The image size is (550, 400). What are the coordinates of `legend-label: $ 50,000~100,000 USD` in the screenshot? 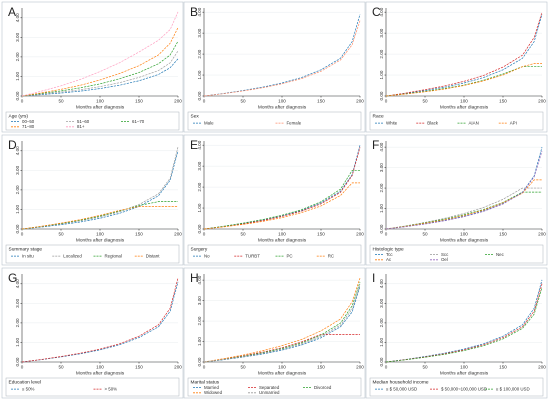 It's located at (464, 389).